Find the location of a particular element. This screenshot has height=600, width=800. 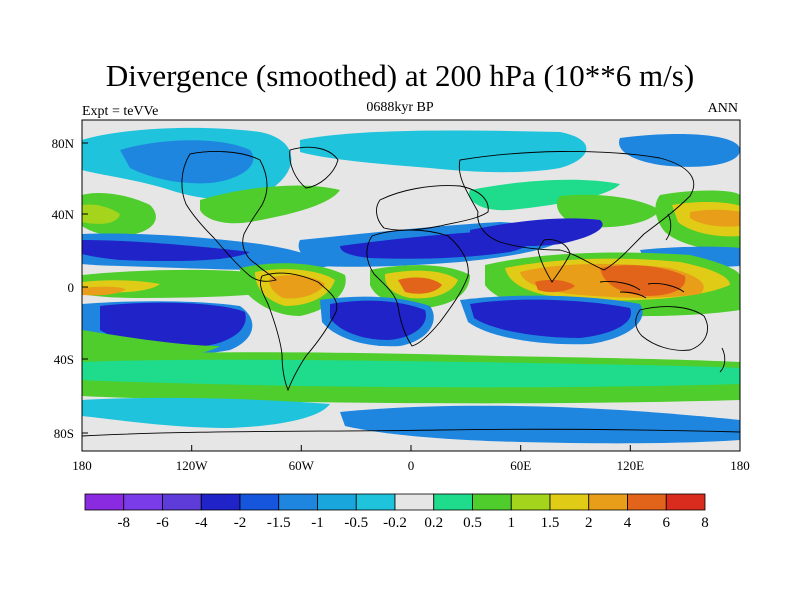

lon-tick-label: 120W is located at coordinates (192, 465).